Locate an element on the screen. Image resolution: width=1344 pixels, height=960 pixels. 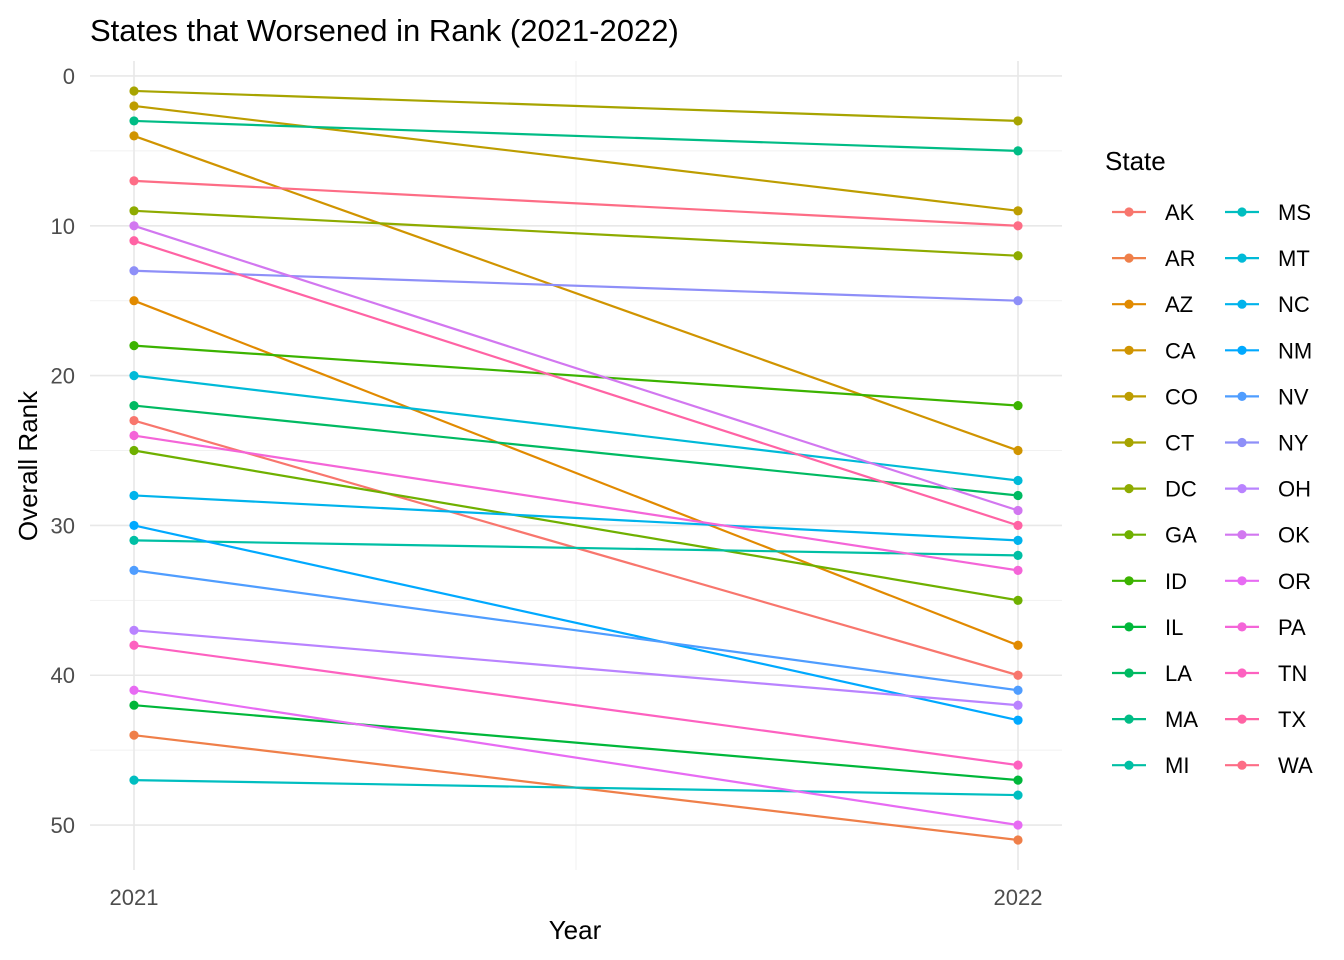
legend-item-nv: NV is located at coordinates (1267, 396).